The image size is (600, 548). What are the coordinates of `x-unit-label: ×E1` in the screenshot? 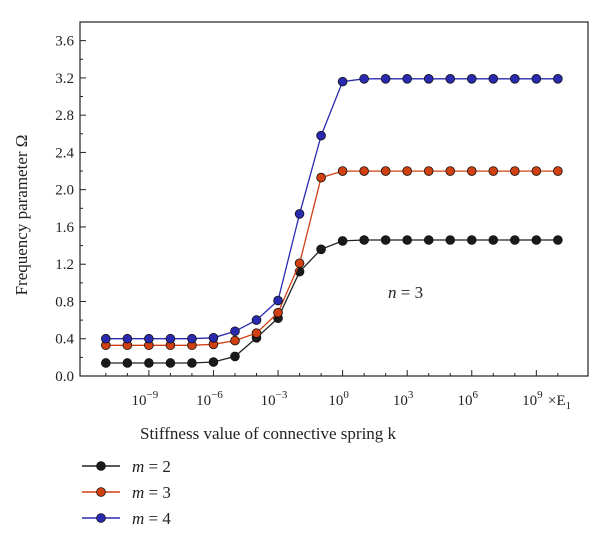 It's located at (559, 402).